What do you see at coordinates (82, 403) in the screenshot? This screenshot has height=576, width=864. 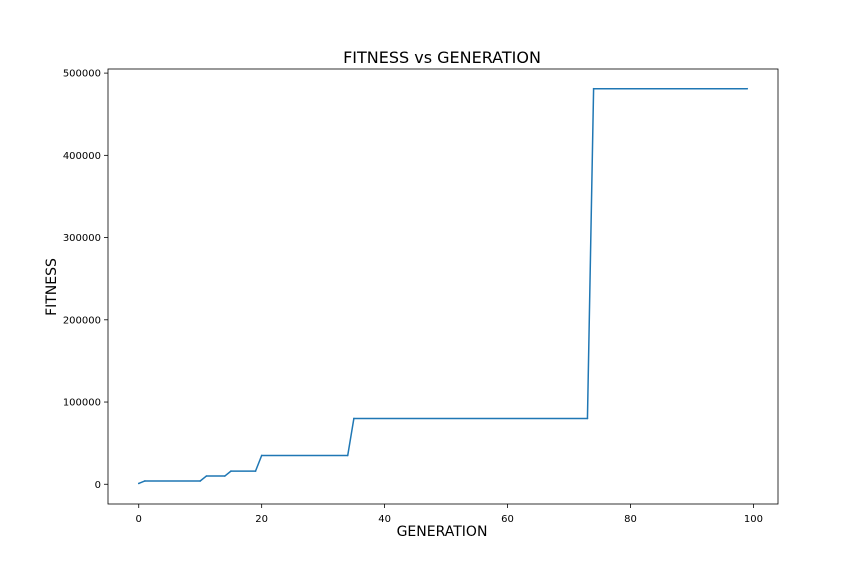 I see `y-tick-label: 100000` at bounding box center [82, 403].